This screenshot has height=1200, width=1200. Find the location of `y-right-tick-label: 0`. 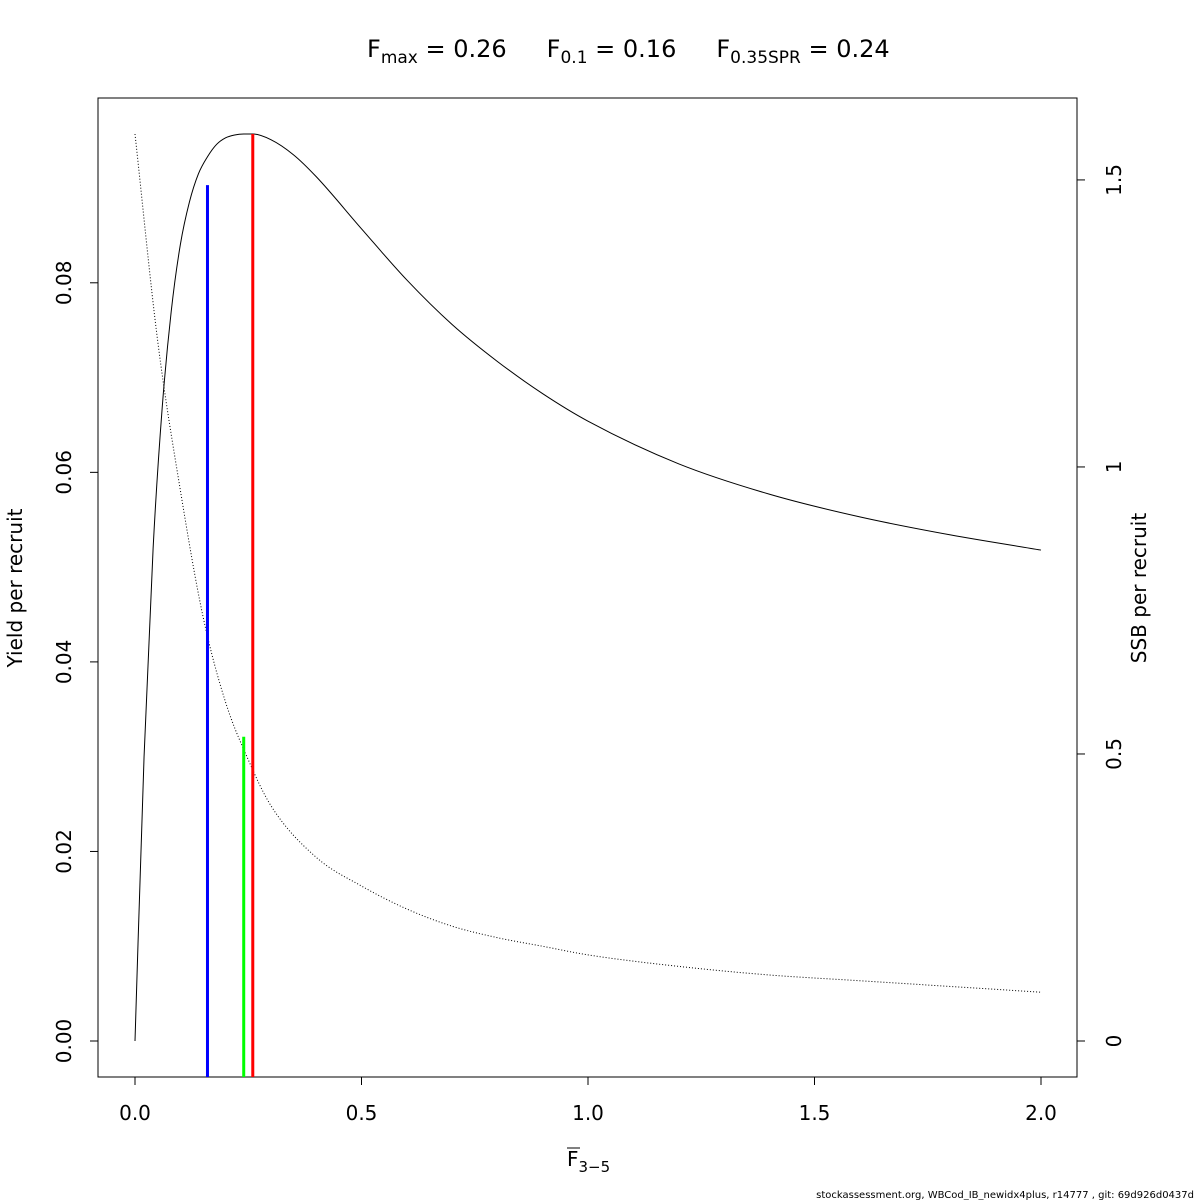

y-right-tick-label: 0 is located at coordinates (1114, 1041).